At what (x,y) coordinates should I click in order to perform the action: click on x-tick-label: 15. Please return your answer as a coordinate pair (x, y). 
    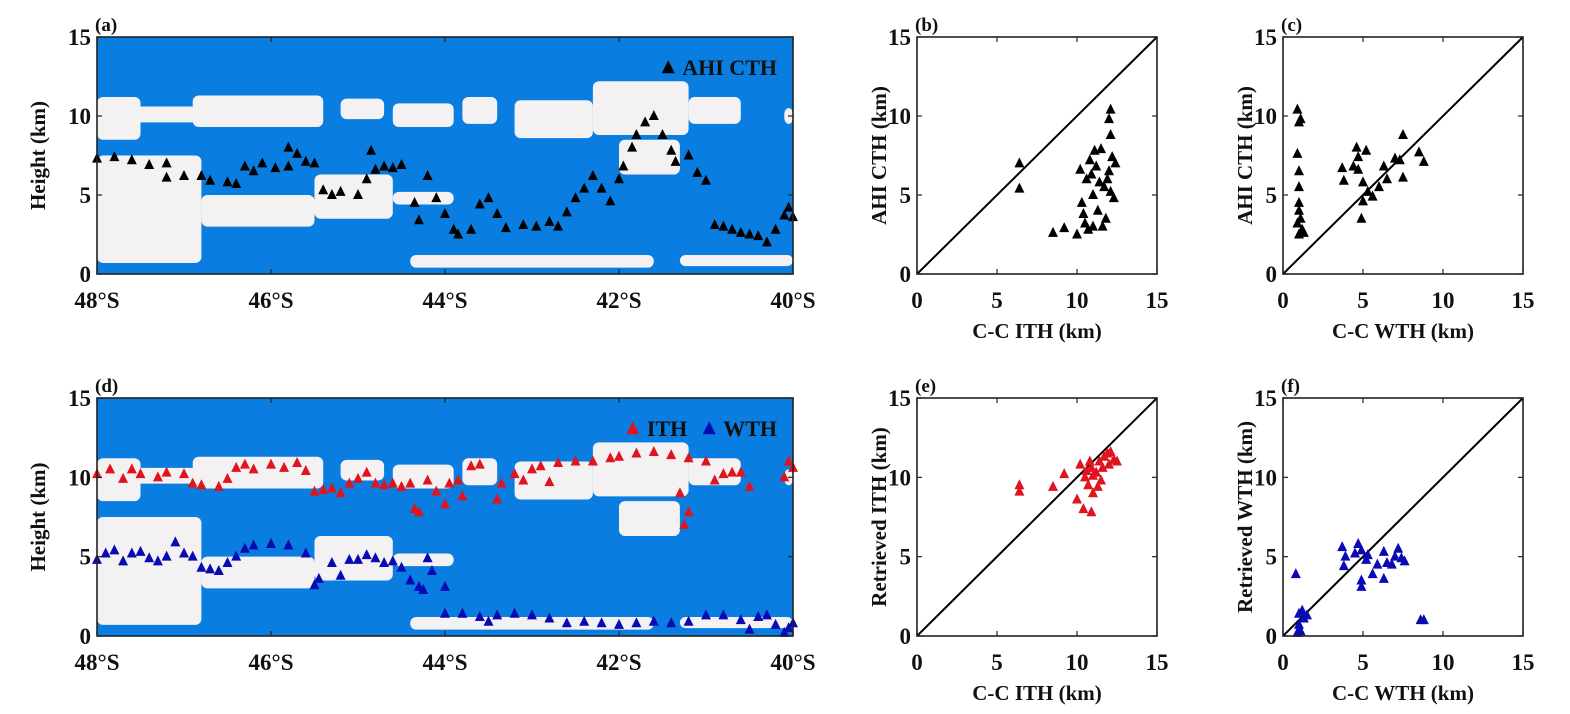
    Looking at the image, I should click on (1157, 300).